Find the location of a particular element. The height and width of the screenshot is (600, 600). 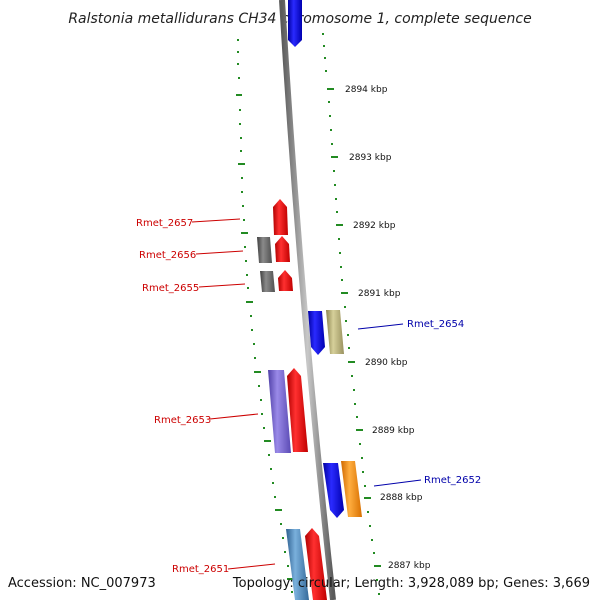

gene-label-rmet-2652: Rmet_2652 is located at coordinates (452, 480).